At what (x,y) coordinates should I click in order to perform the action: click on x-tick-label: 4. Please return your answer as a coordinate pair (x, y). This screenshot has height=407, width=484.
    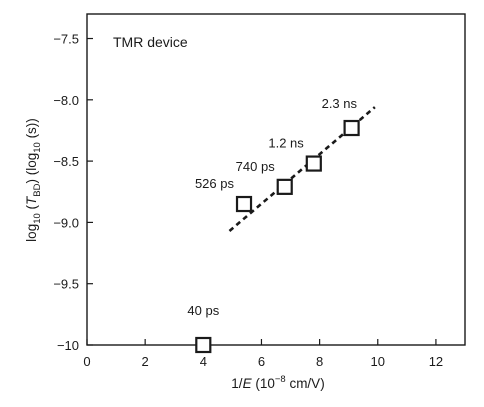
    Looking at the image, I should click on (203, 361).